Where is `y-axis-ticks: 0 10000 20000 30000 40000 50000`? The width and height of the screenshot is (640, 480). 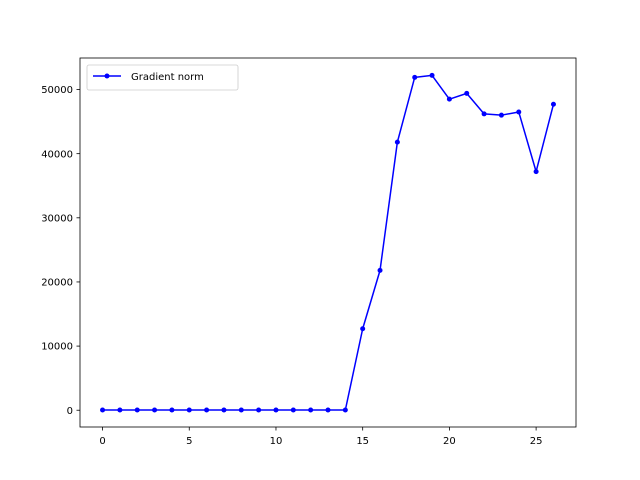
y-axis-ticks: 0 10000 20000 30000 40000 50000 is located at coordinates (60, 251).